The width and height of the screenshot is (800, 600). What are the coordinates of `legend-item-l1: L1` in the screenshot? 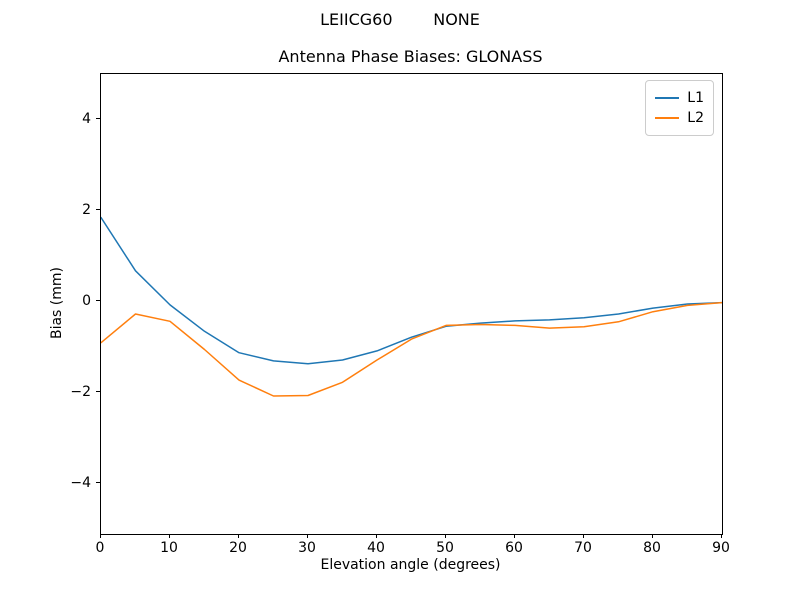 It's located at (679, 98).